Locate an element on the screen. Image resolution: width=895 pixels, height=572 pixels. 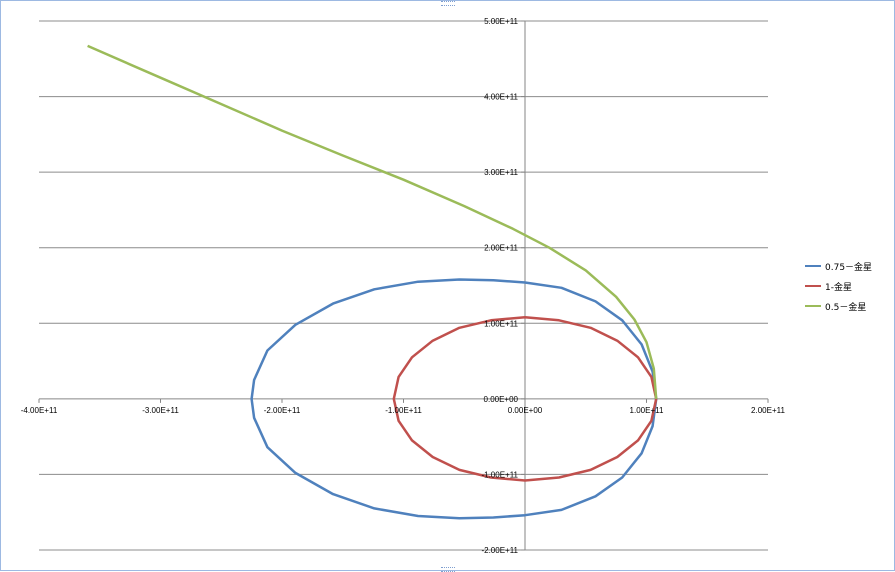
x-tick-label: -1.00E+11 is located at coordinates (403, 410).